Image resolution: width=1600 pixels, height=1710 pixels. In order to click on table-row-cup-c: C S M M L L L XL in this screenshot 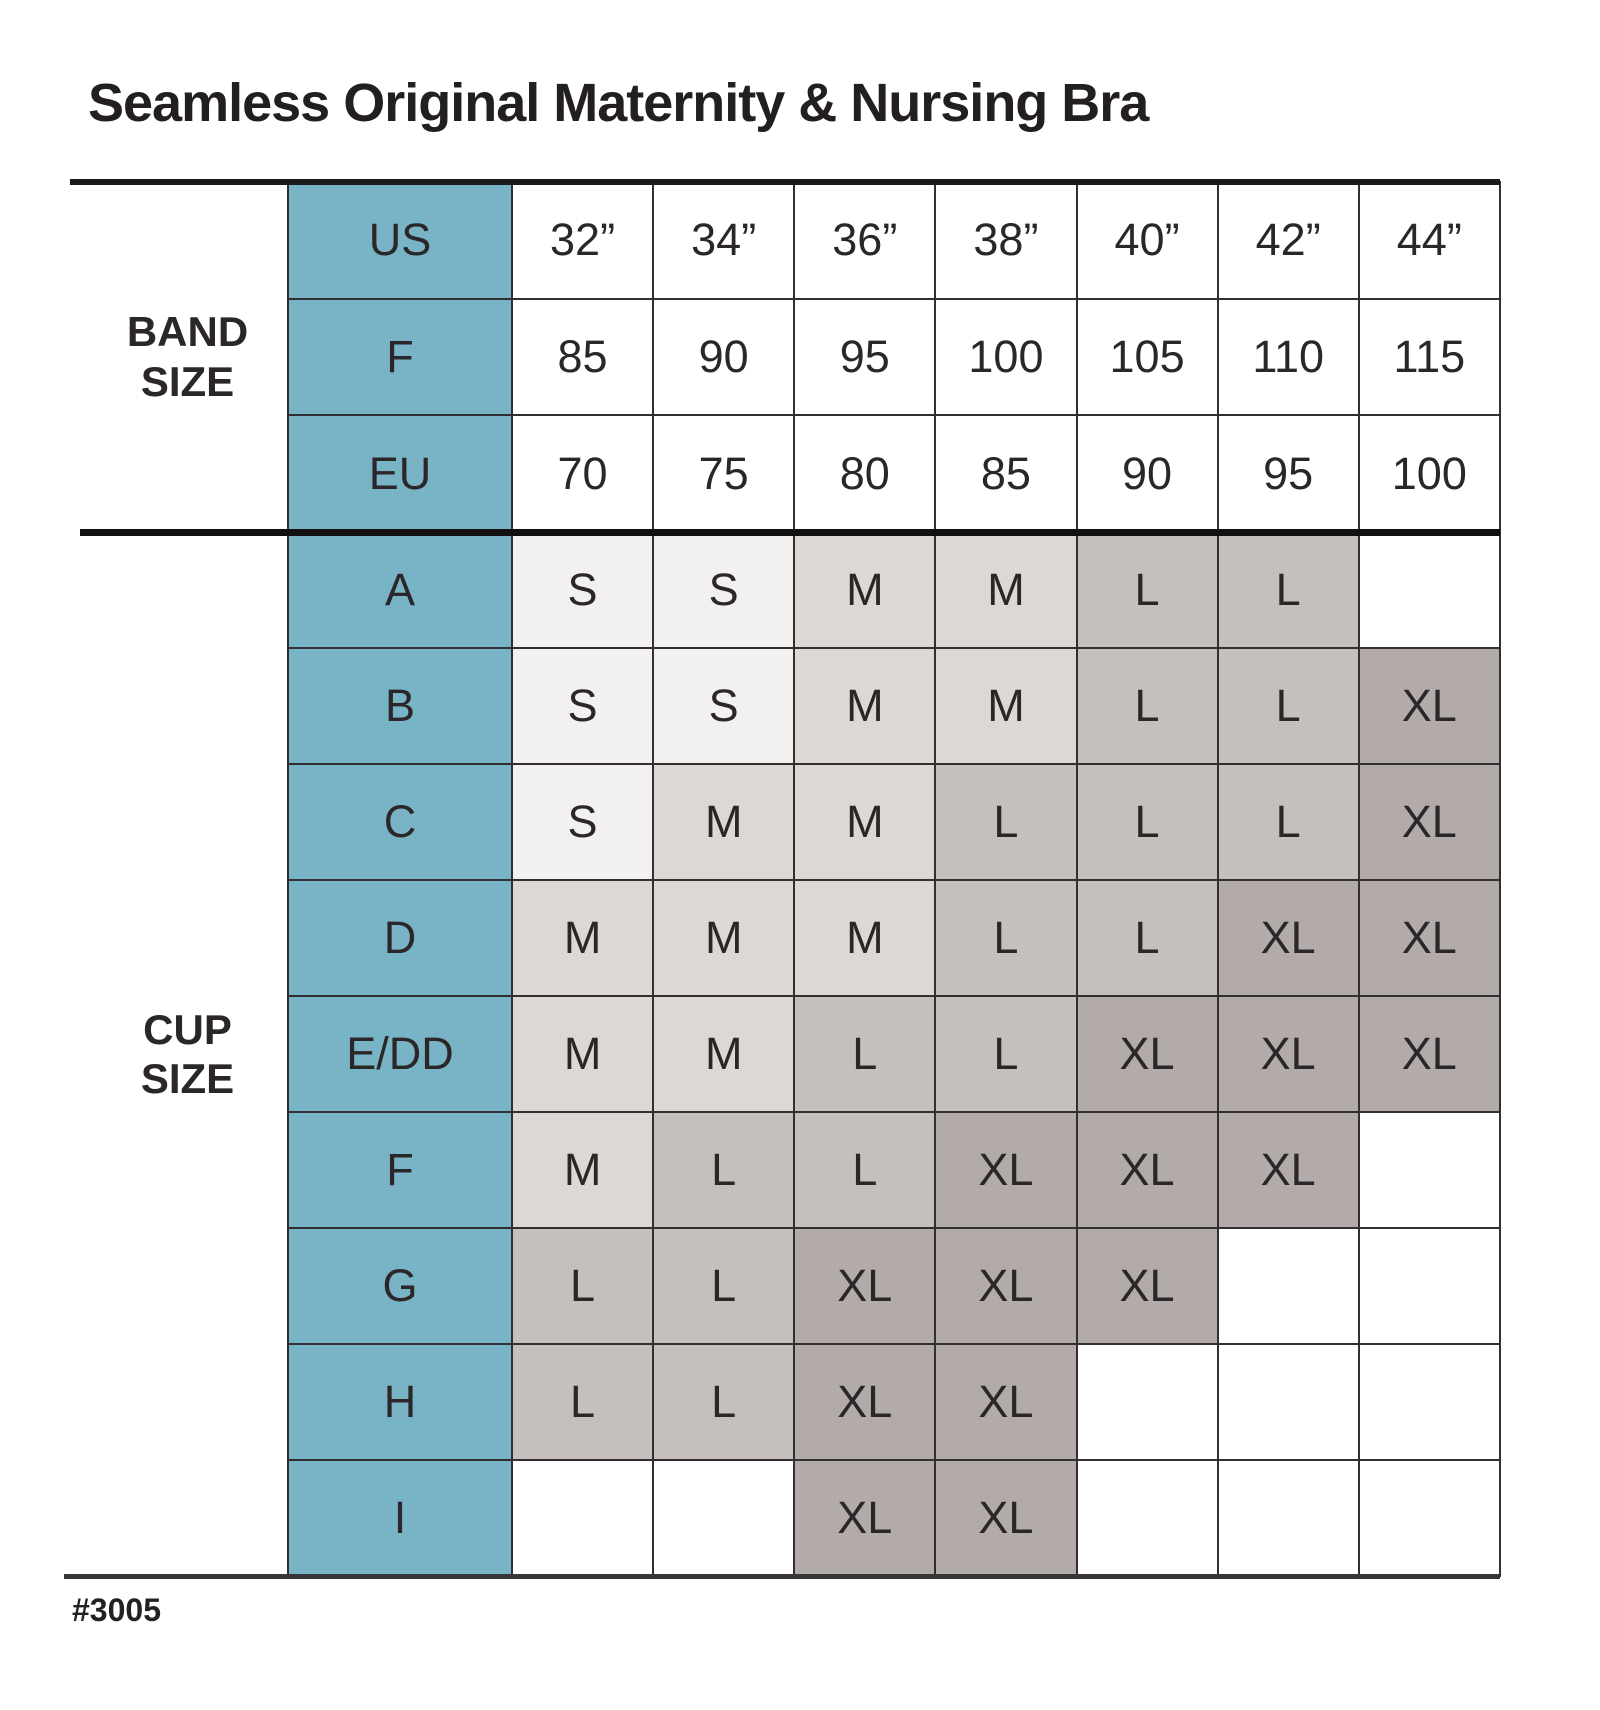, I will do `click(794, 822)`.